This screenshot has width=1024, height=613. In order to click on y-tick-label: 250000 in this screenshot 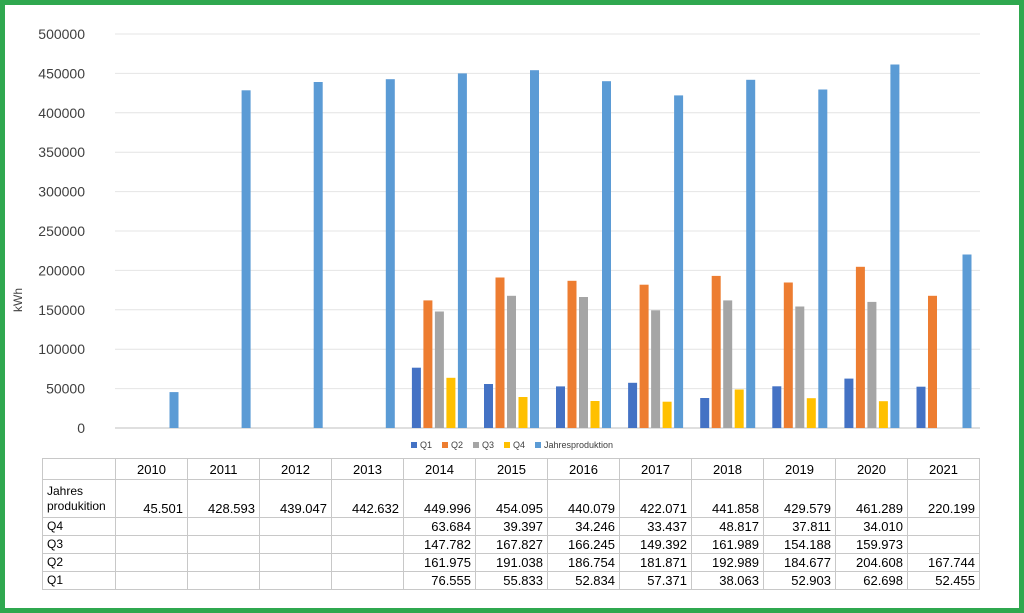, I will do `click(61, 231)`.